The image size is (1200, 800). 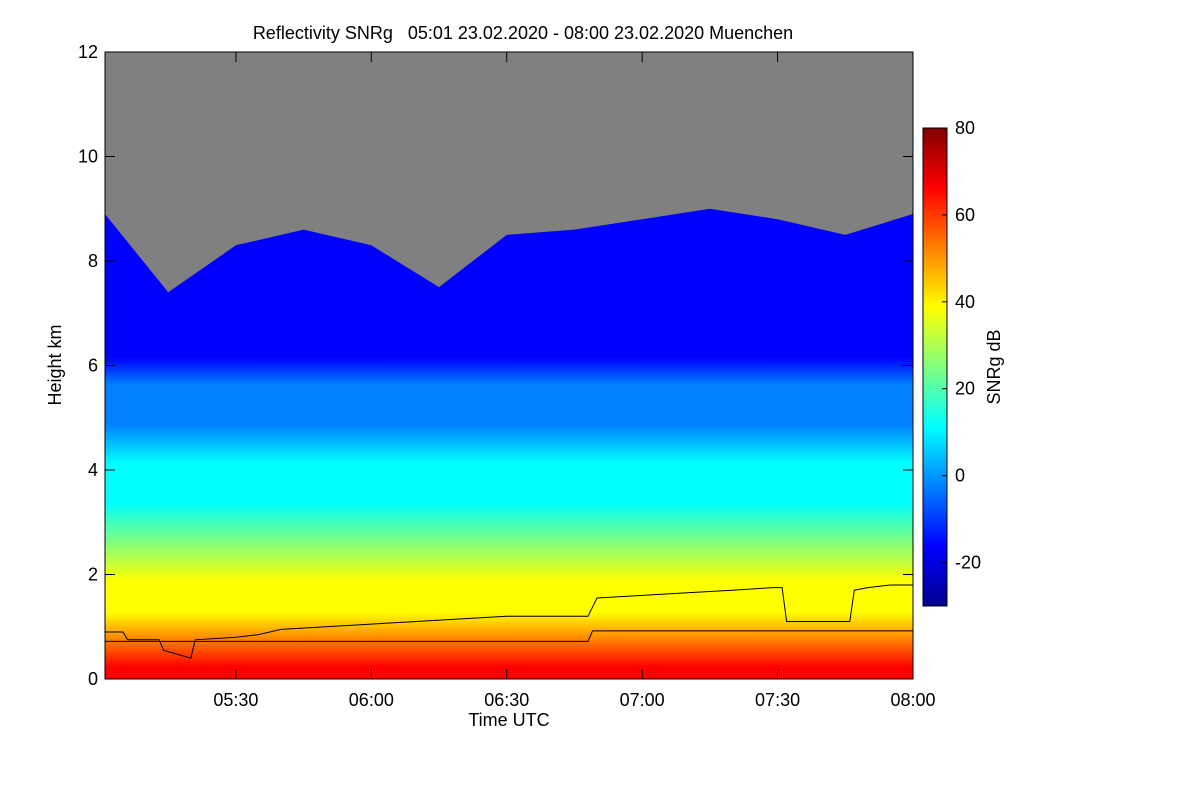 I want to click on x-tick-label: 06:00, so click(x=371, y=700).